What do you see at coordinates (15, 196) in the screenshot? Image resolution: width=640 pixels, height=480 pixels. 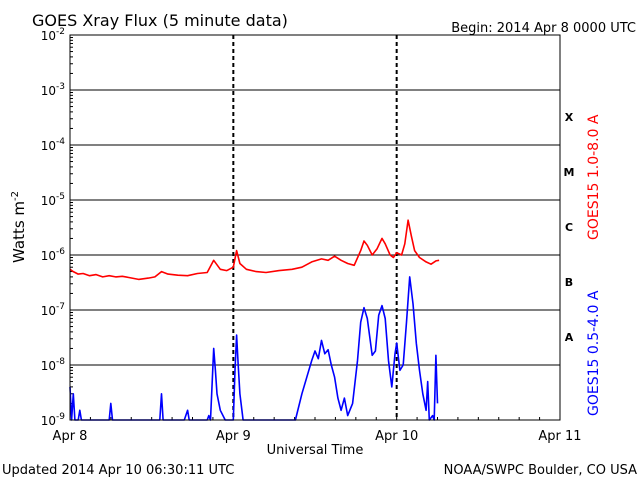 I see `y-axis-label-sup: -2` at bounding box center [15, 196].